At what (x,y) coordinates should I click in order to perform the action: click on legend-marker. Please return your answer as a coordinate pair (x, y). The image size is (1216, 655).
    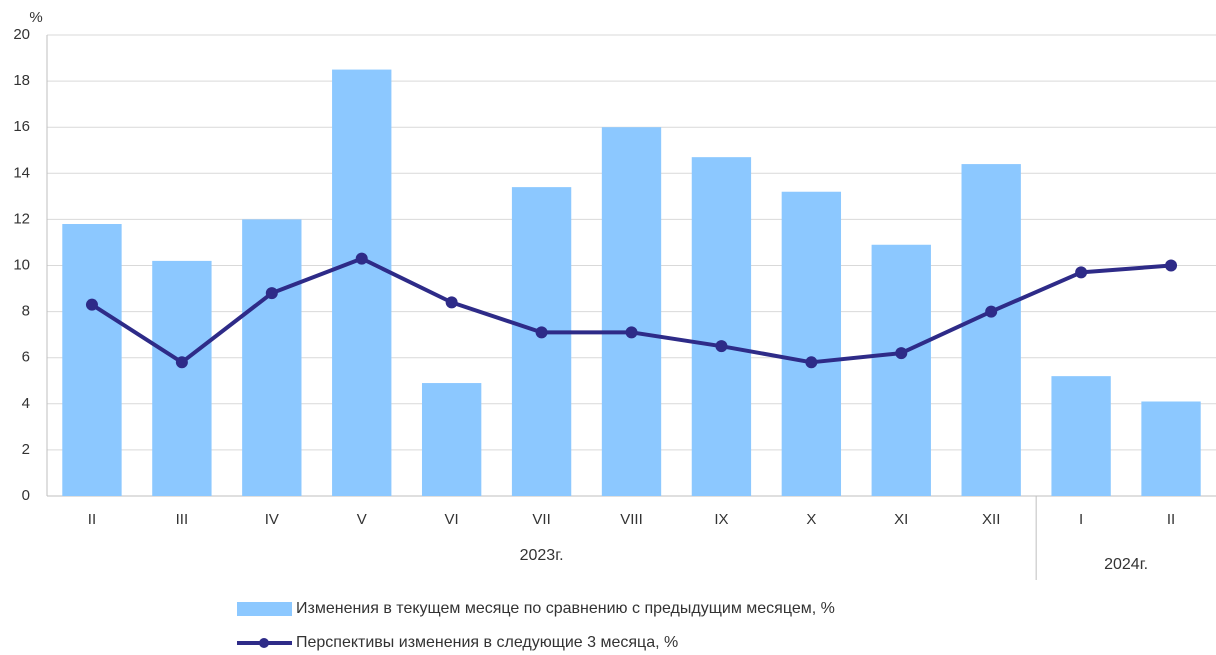
    Looking at the image, I should click on (264, 643).